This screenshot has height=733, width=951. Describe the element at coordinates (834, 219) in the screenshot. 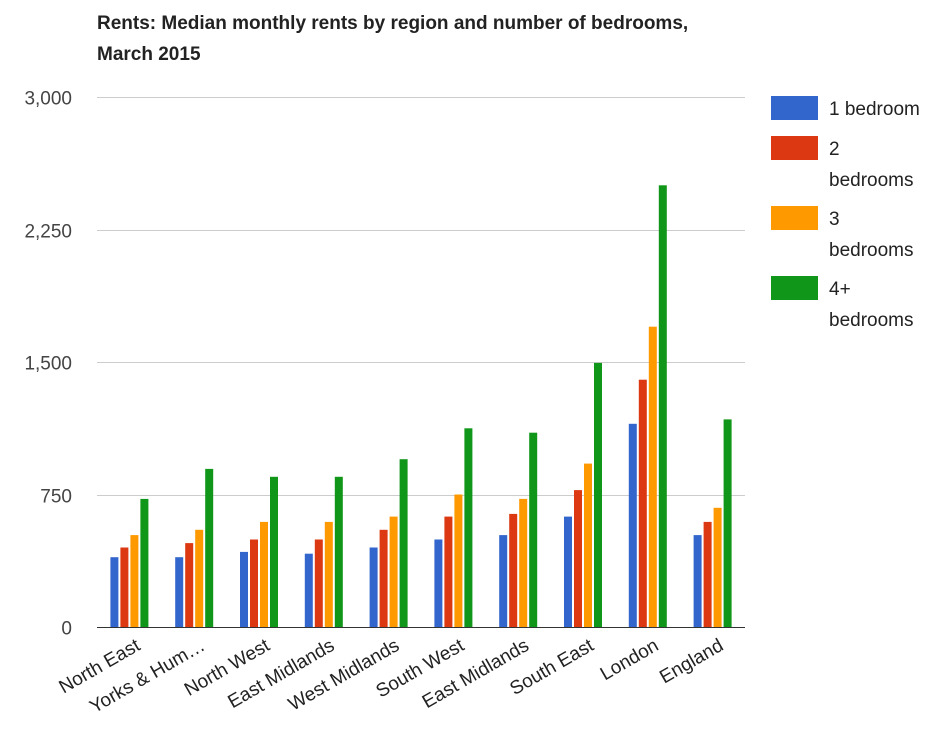

I see `legend-label: 3` at that location.